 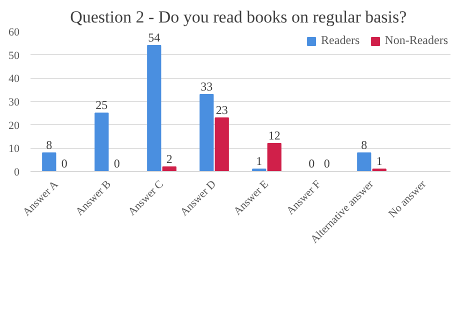 What do you see at coordinates (14, 126) in the screenshot?
I see `y-tick-label: 20` at bounding box center [14, 126].